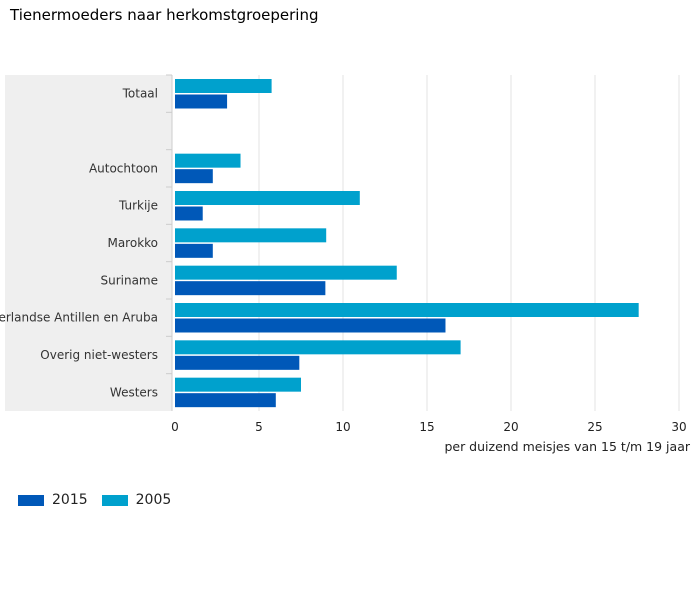  What do you see at coordinates (208, 160) in the screenshot?
I see `bar-2005-autochtoon` at bounding box center [208, 160].